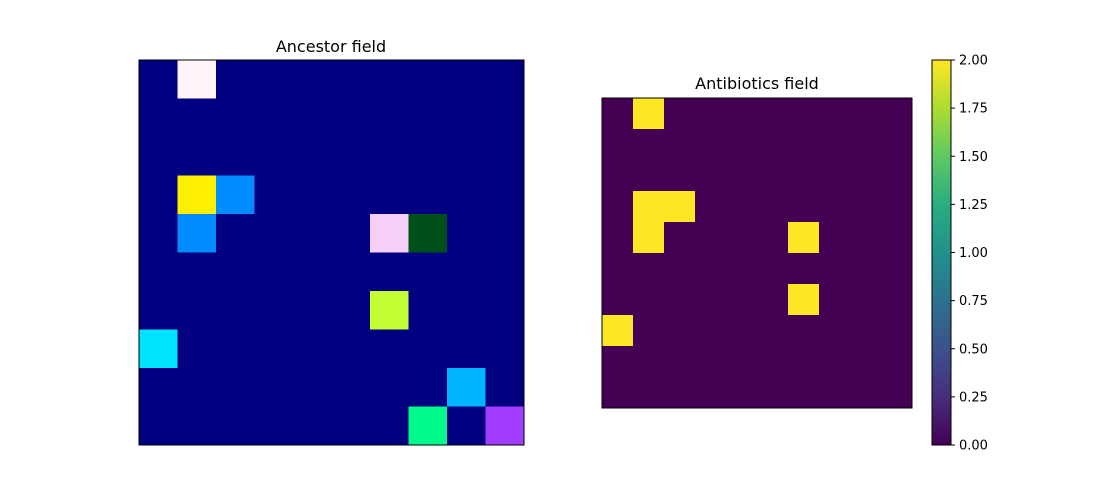 The height and width of the screenshot is (500, 1100). What do you see at coordinates (235, 387) in the screenshot?
I see `ancestor-cell-r8-c2` at bounding box center [235, 387].